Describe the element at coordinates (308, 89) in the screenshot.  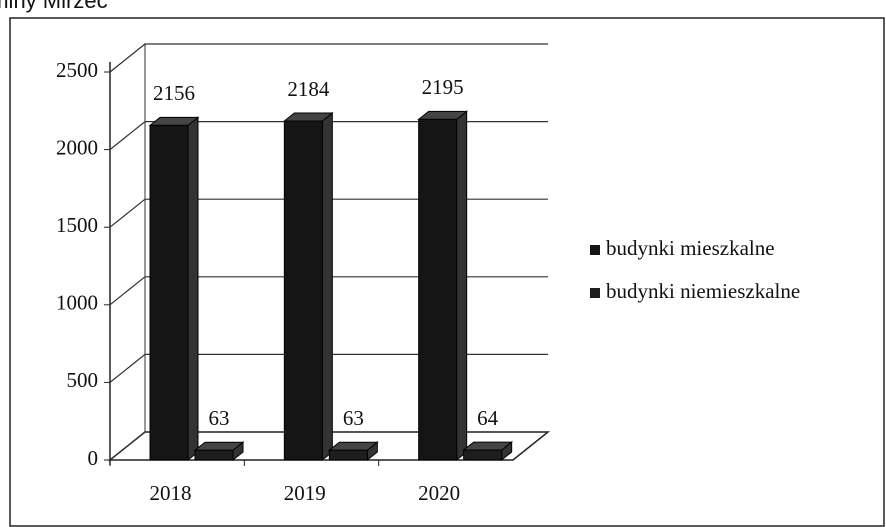
I see `data-label: 2184` at that location.